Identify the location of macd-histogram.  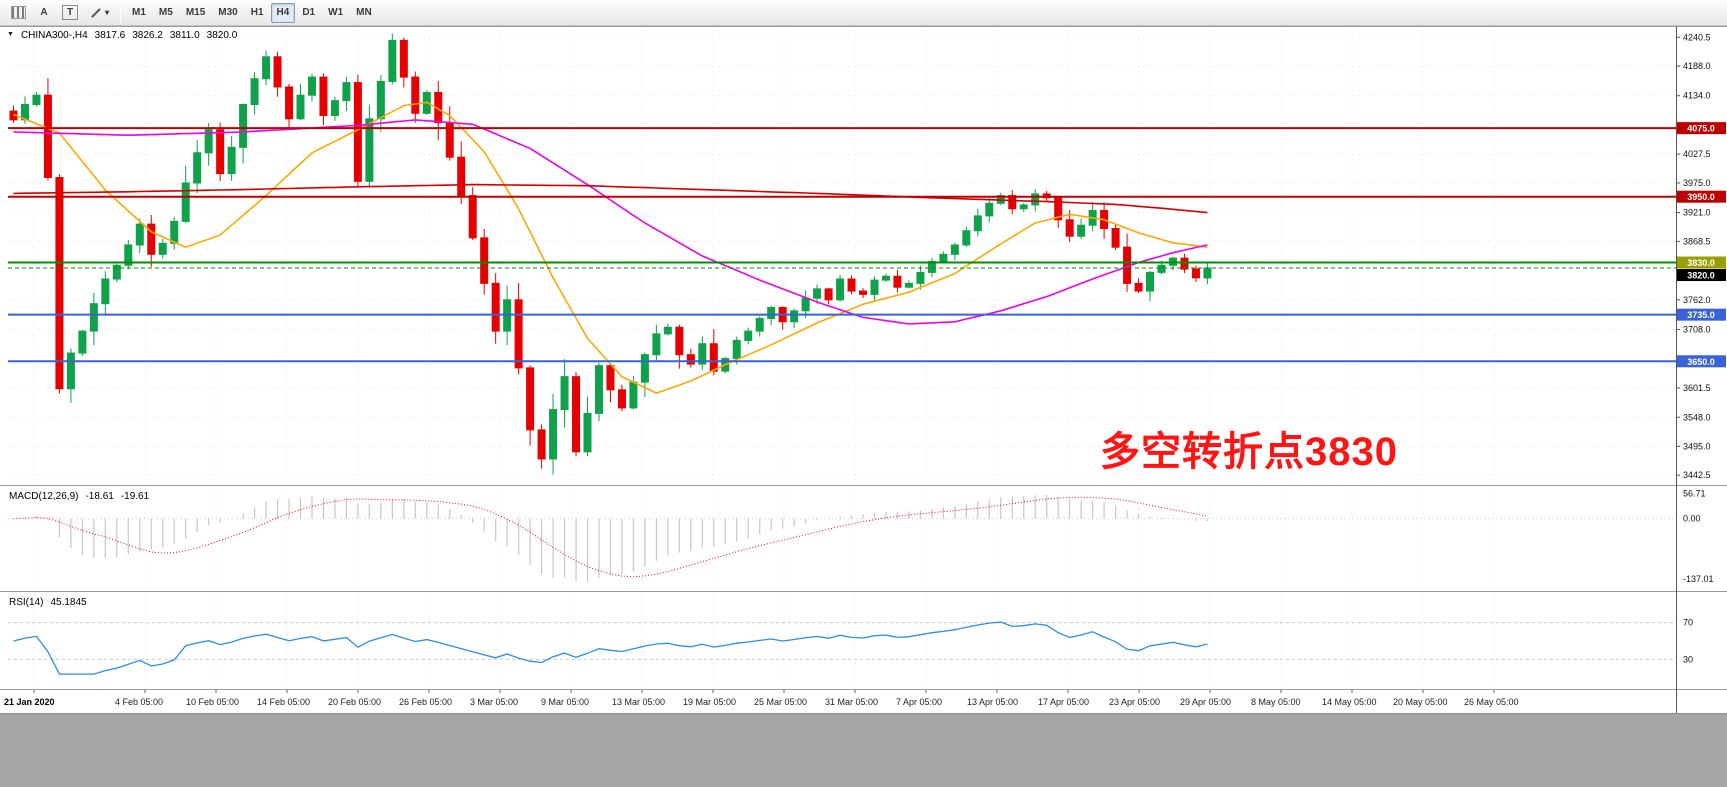
(616, 538).